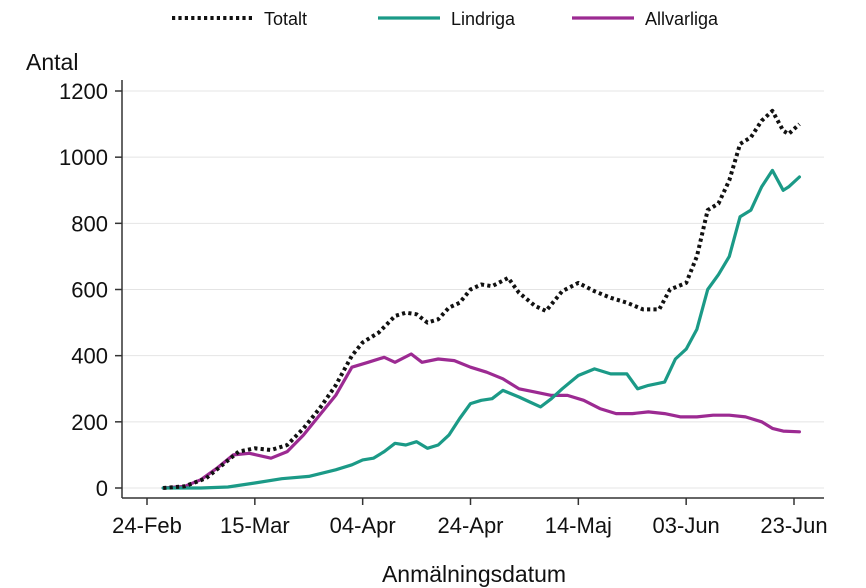 Image resolution: width=866 pixels, height=588 pixels. Describe the element at coordinates (285, 19) in the screenshot. I see `legend-label-totalt: Totalt` at that location.